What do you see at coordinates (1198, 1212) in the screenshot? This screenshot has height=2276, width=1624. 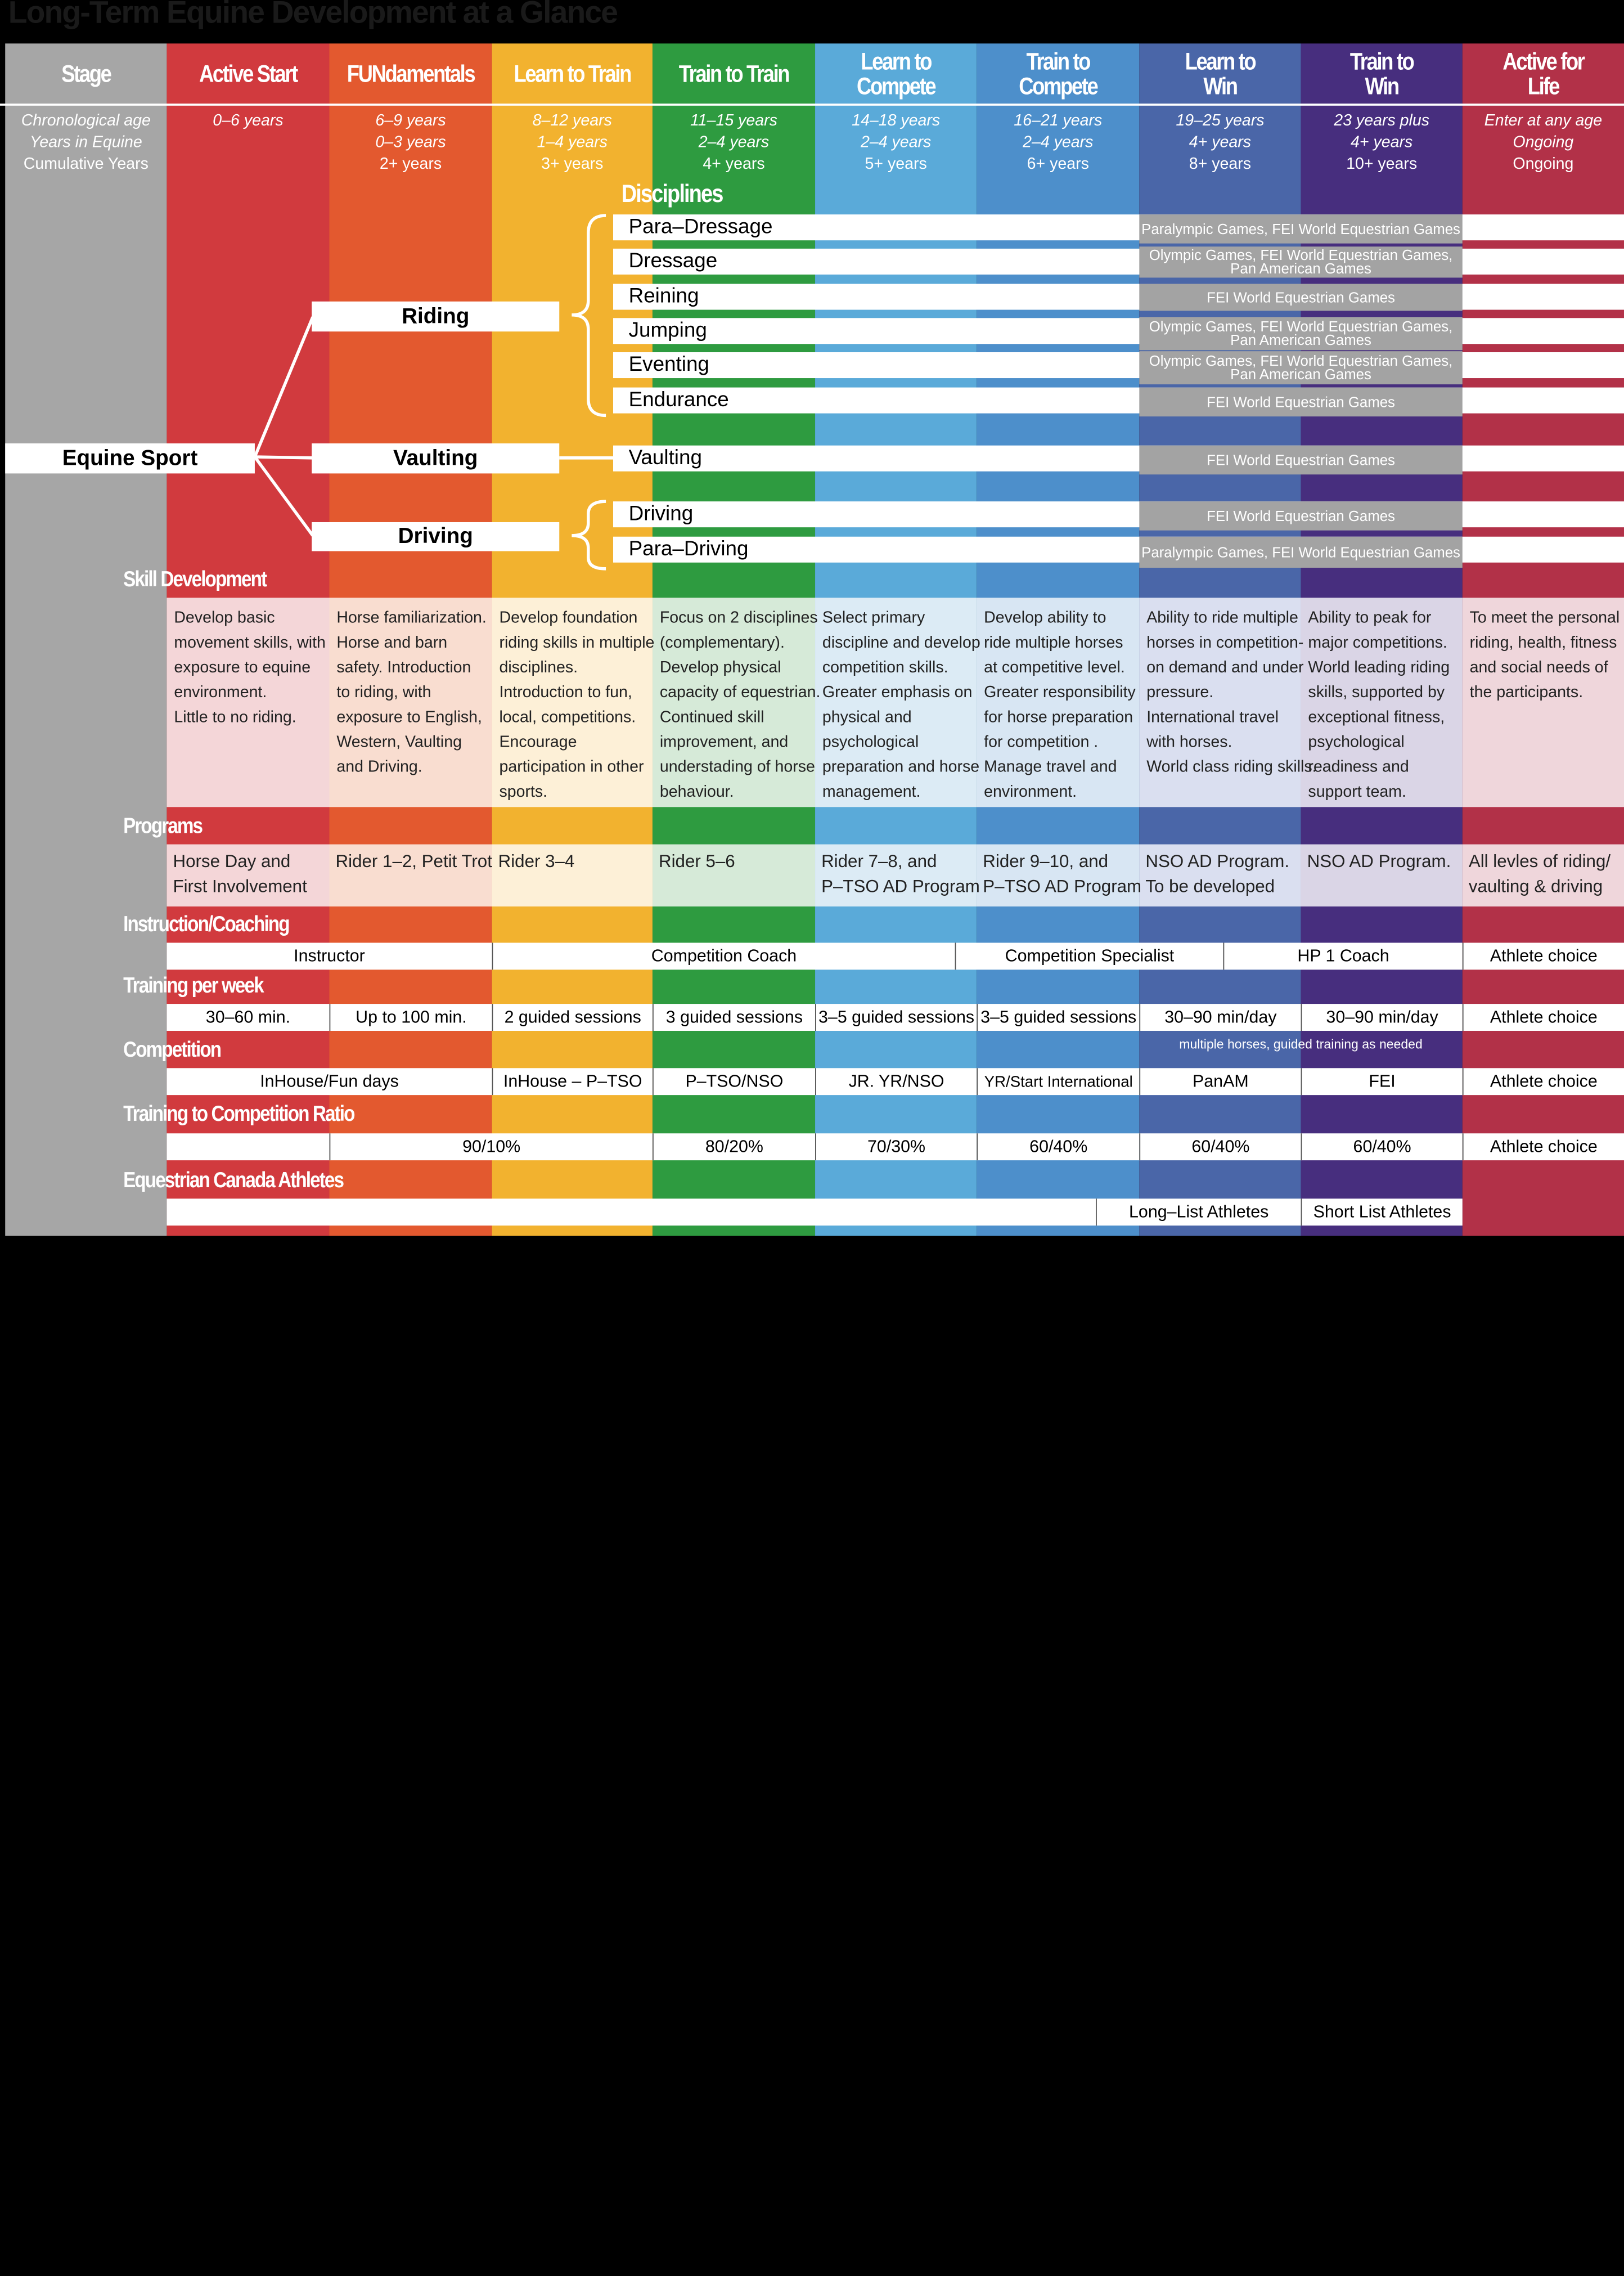 I see `athletes-cell: Long–List Athletes` at bounding box center [1198, 1212].